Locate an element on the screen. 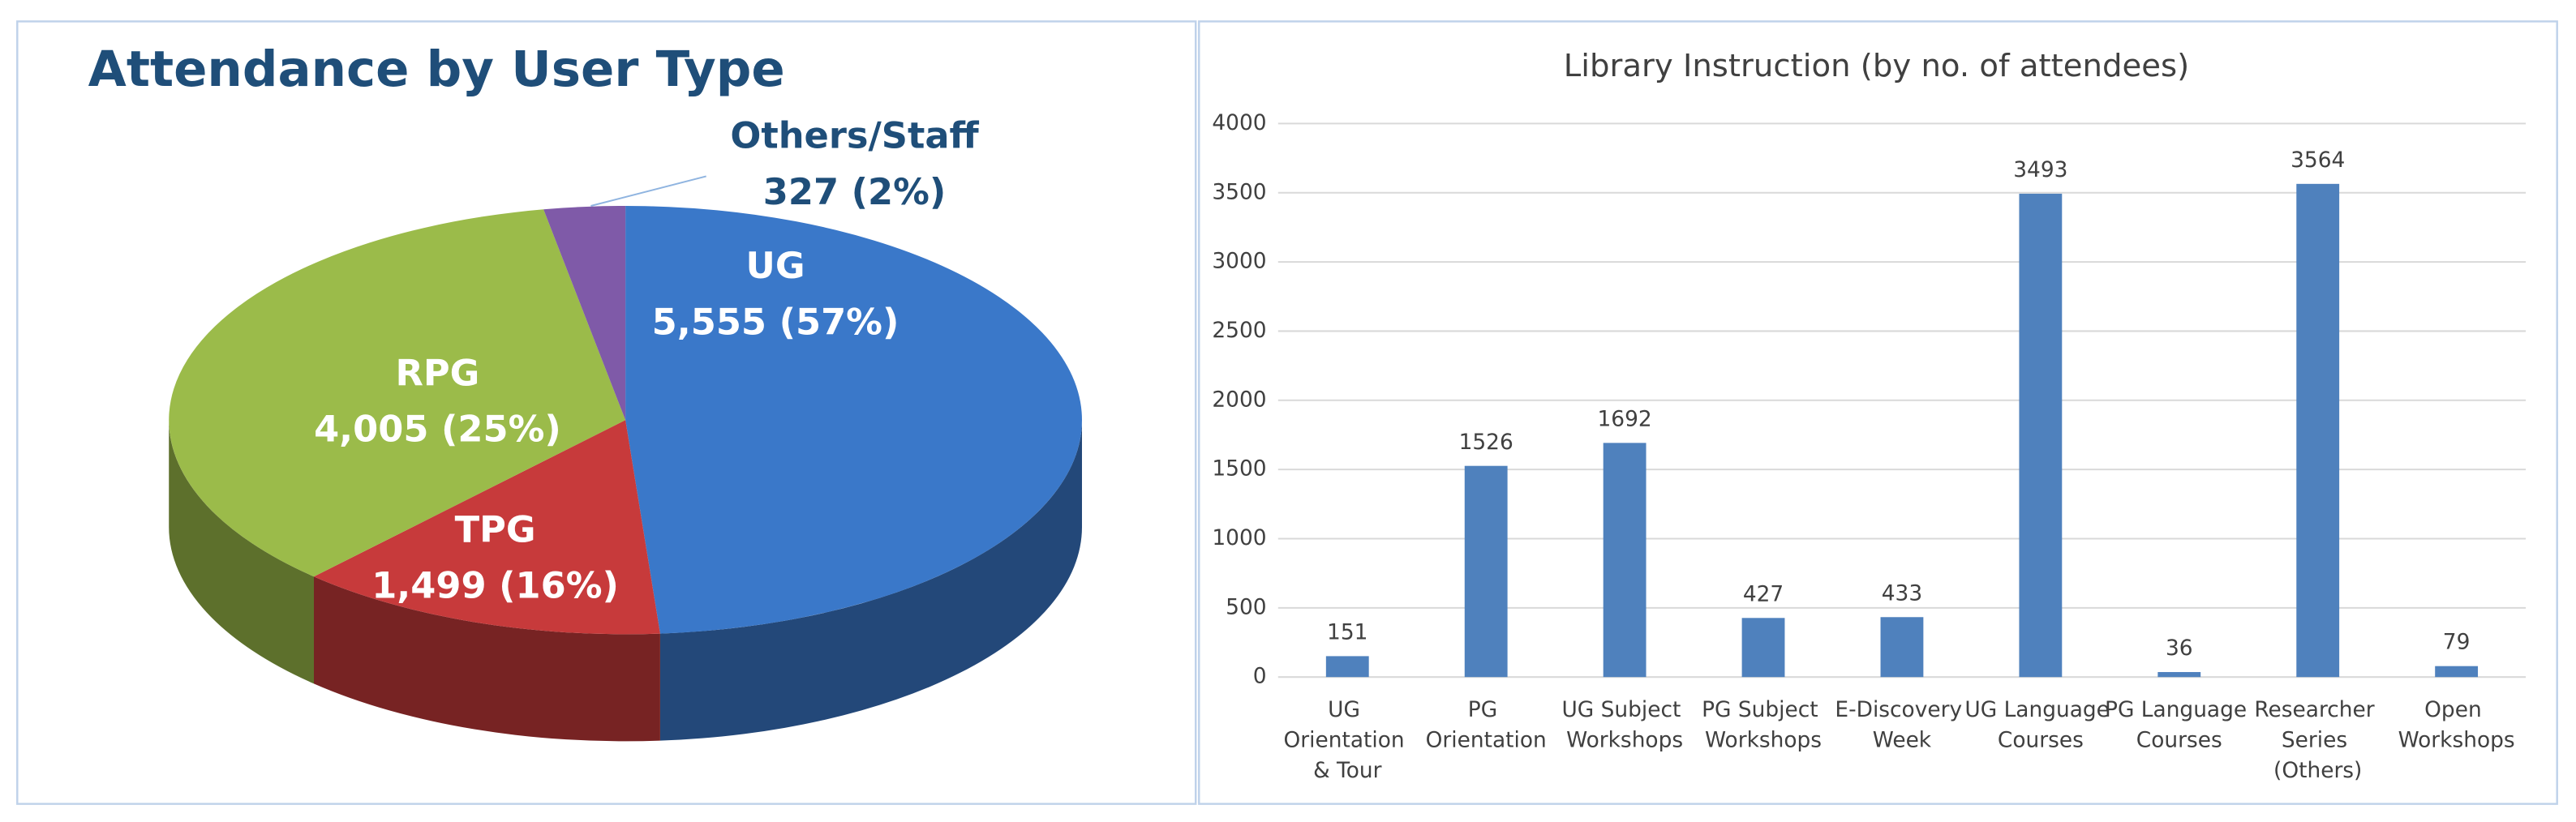  y-tick-label: 2000 is located at coordinates (1239, 399).